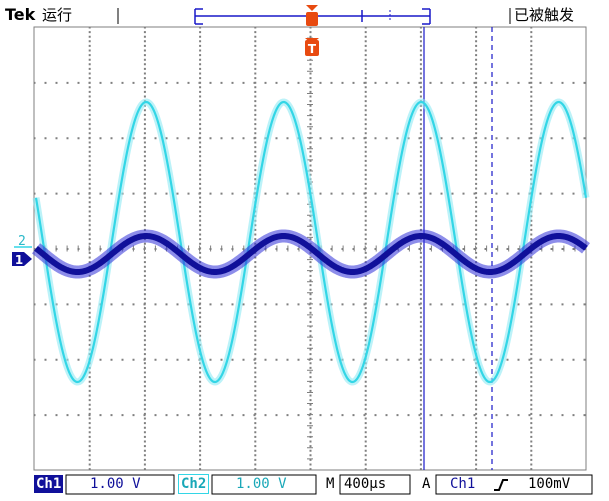 Image resolution: width=609 pixels, height=501 pixels. Describe the element at coordinates (19, 260) in the screenshot. I see `svg-text: 1` at that location.